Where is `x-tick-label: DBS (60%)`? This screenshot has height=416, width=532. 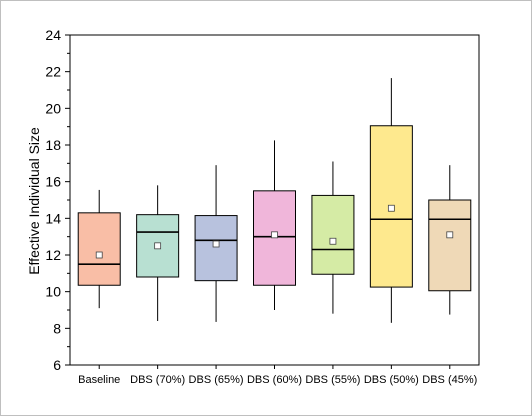 x-tick-label: DBS (60%) is located at coordinates (274, 380).